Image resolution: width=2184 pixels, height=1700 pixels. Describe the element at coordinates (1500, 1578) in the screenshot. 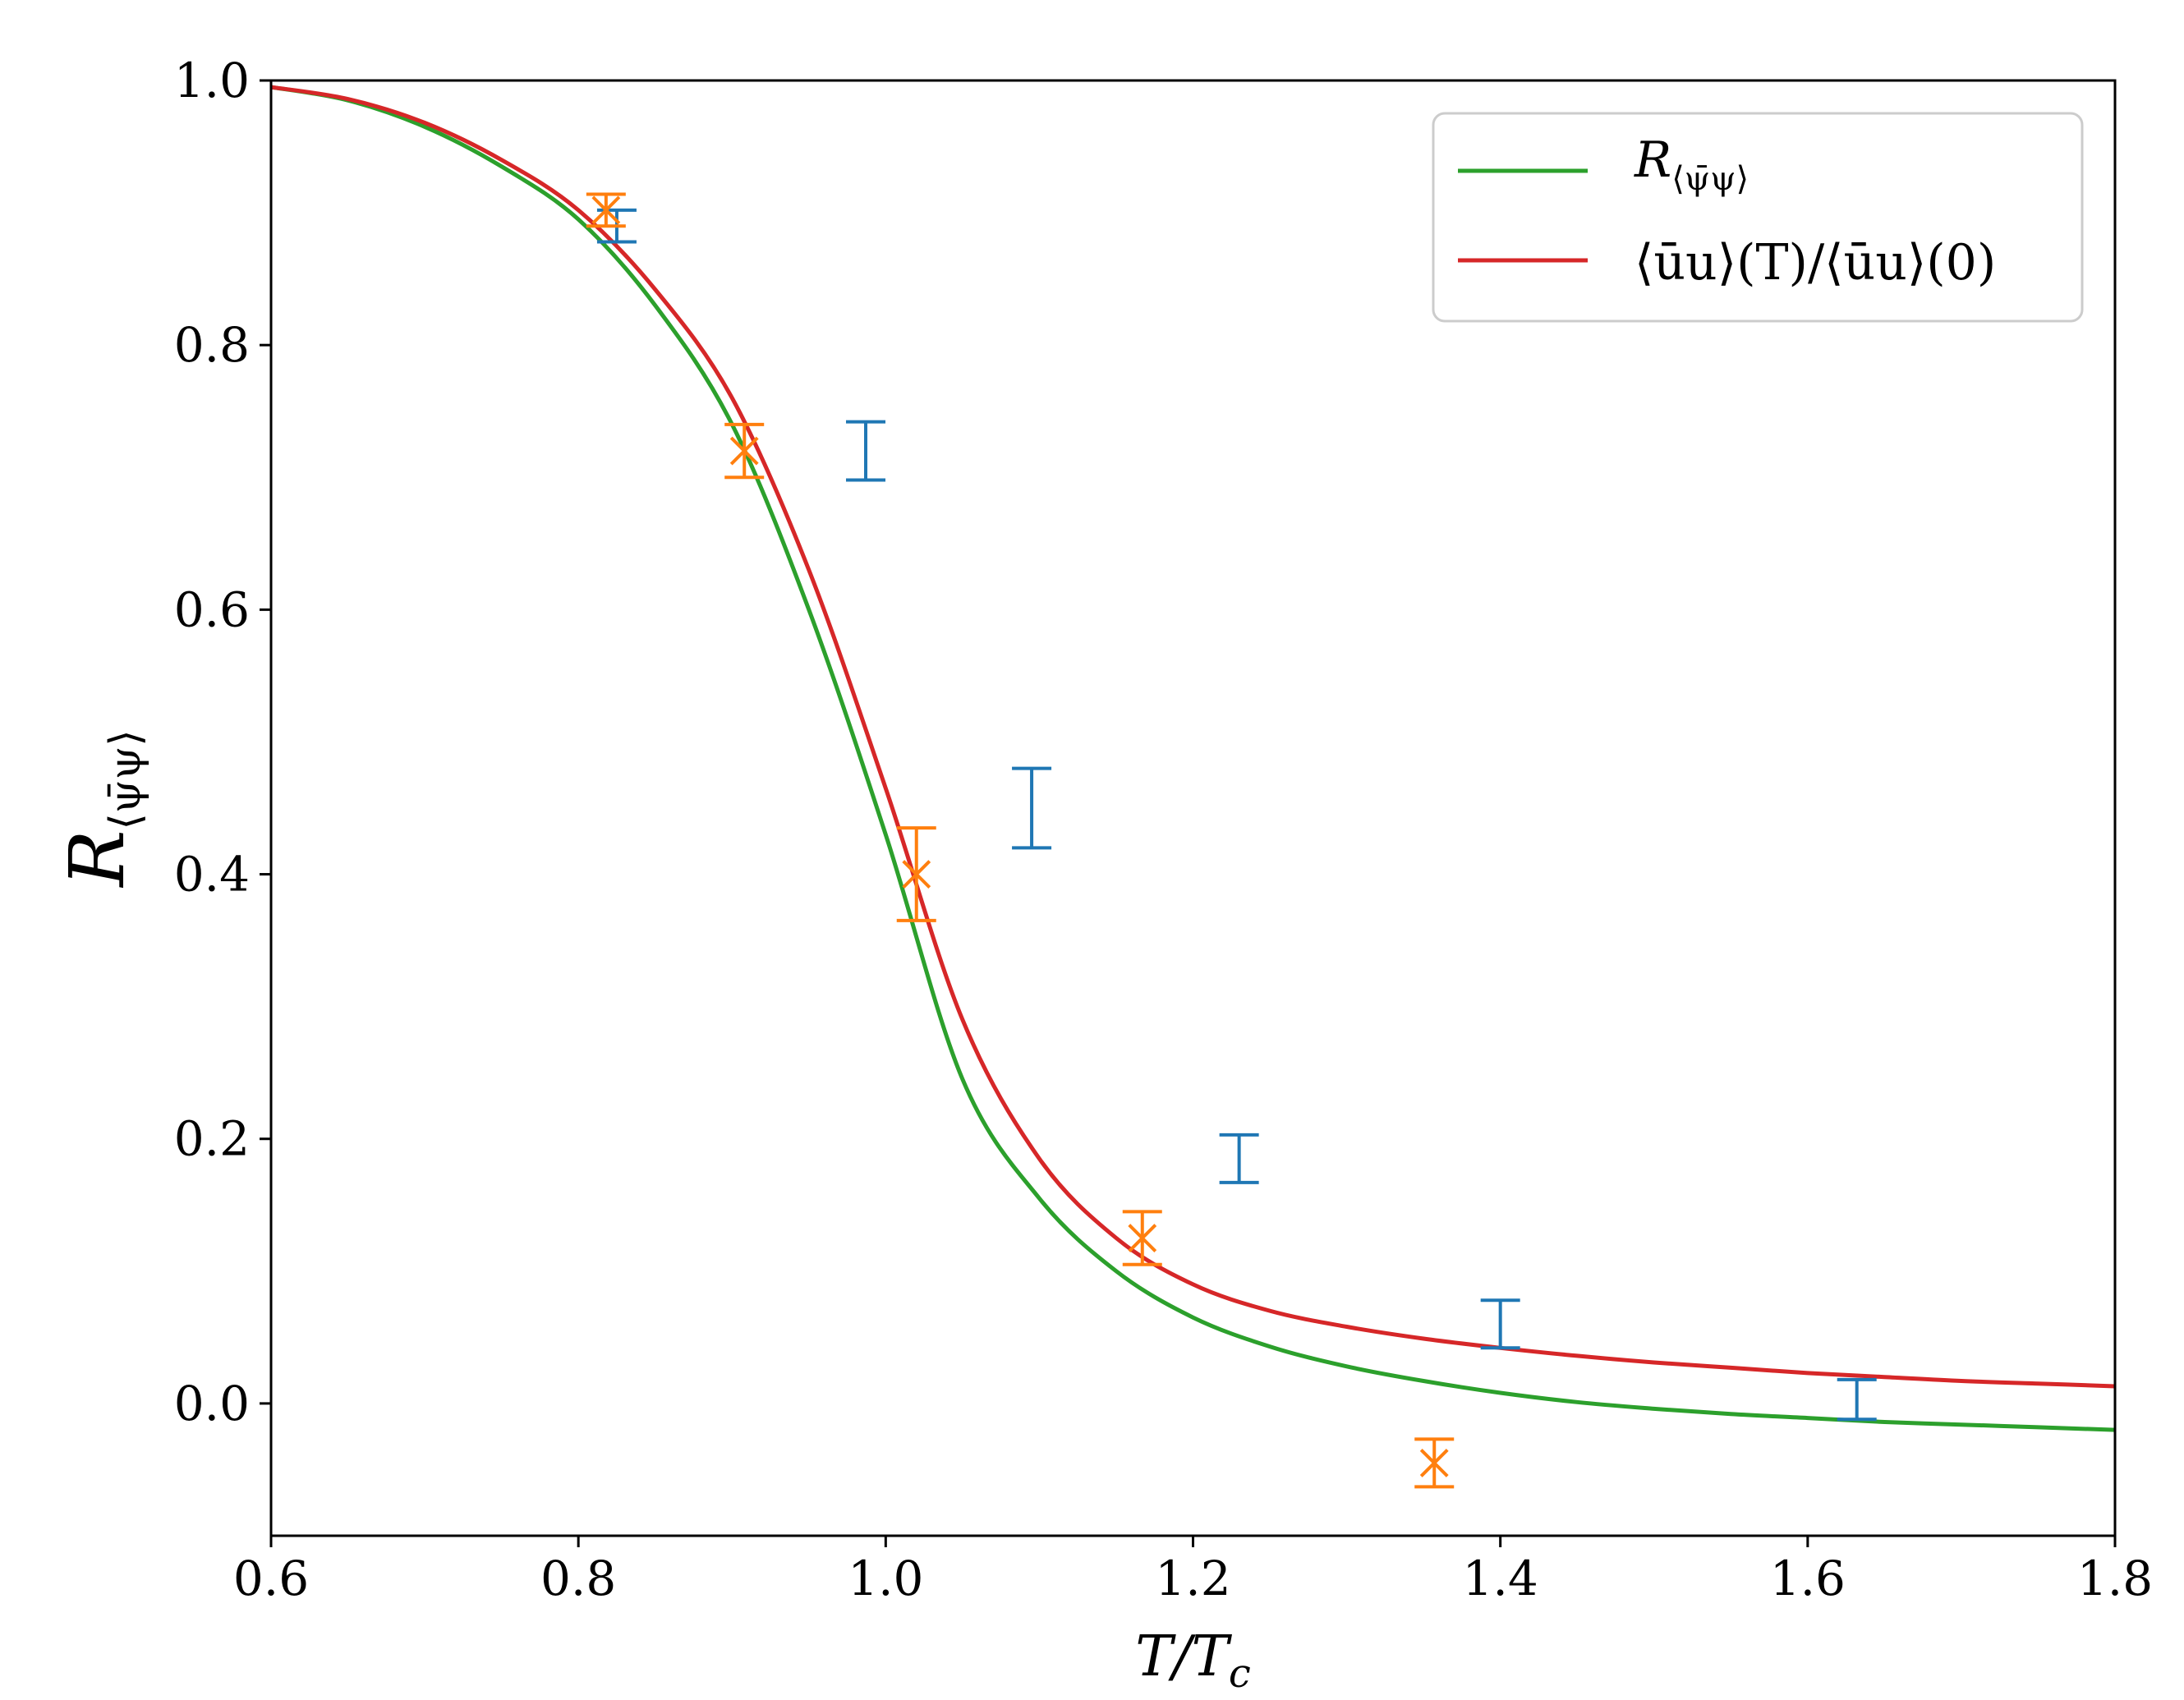

I see `x-tick-label: 1.4` at that location.